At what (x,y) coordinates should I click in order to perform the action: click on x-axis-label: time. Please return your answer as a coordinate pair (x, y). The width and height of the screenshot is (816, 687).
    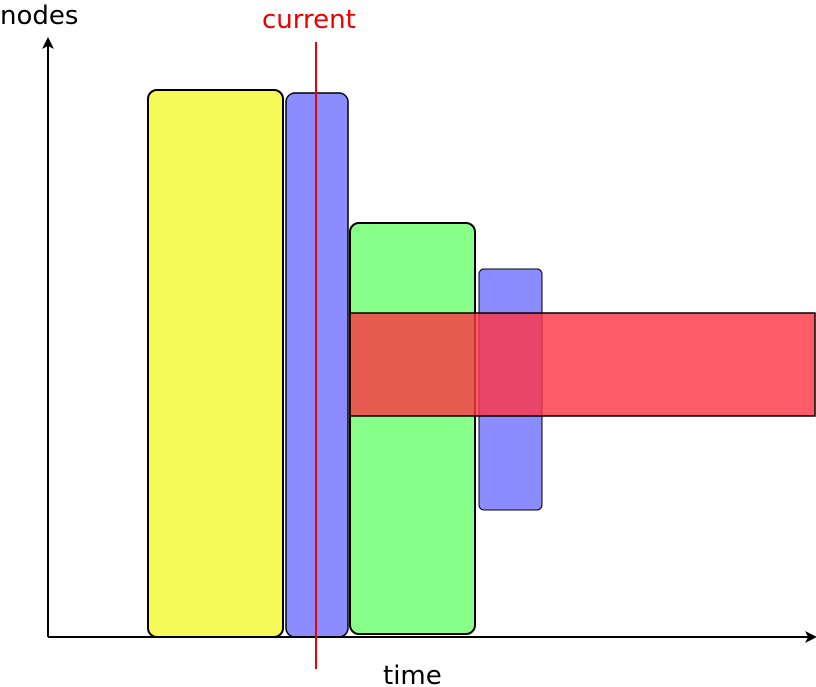
    Looking at the image, I should click on (412, 674).